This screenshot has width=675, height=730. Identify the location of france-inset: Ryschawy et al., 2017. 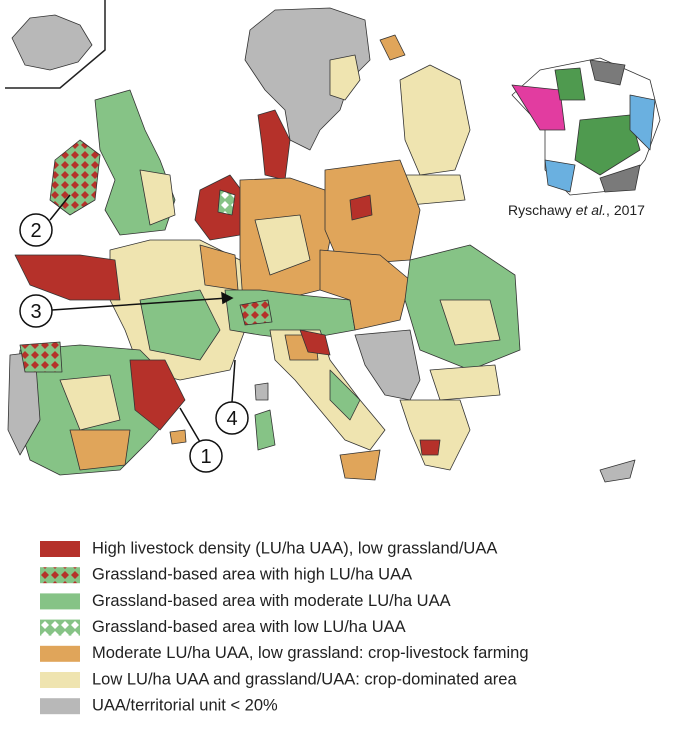
(584, 137).